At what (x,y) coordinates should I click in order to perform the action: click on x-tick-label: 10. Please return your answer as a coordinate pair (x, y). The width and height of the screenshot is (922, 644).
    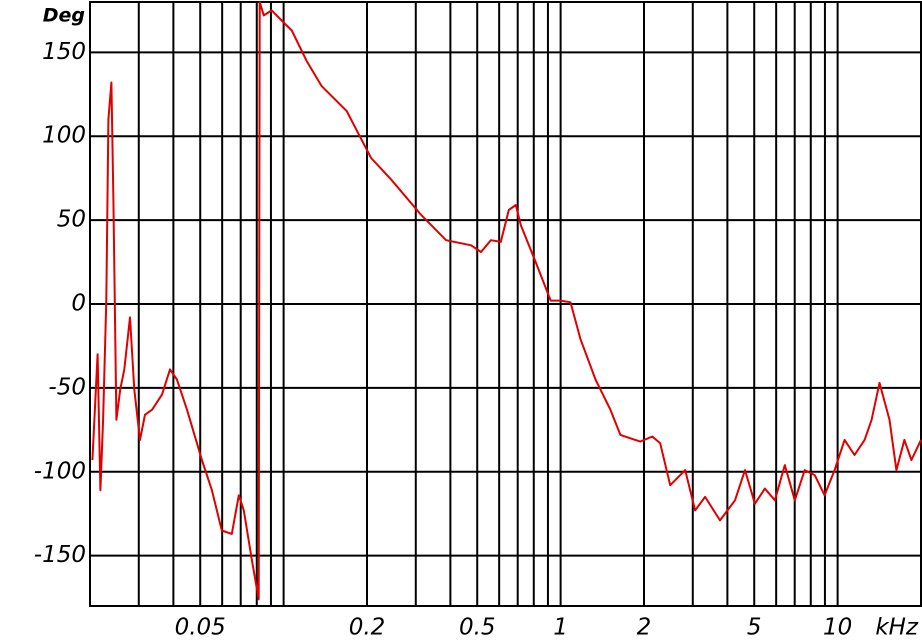
    Looking at the image, I should click on (837, 628).